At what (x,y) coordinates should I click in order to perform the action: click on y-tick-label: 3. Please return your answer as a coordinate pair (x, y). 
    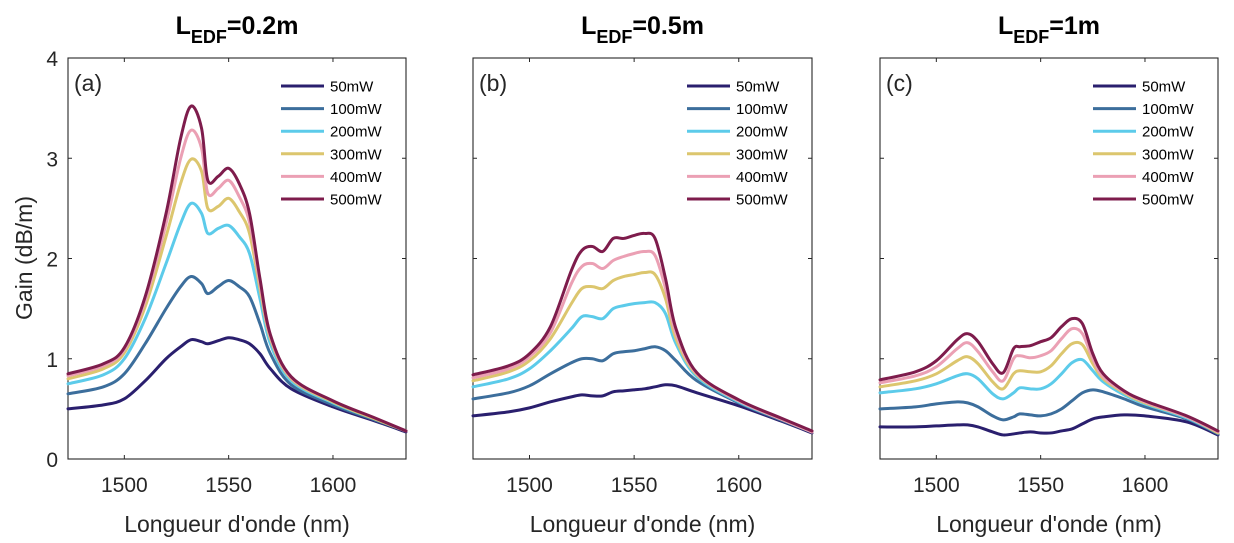
    Looking at the image, I should click on (52, 159).